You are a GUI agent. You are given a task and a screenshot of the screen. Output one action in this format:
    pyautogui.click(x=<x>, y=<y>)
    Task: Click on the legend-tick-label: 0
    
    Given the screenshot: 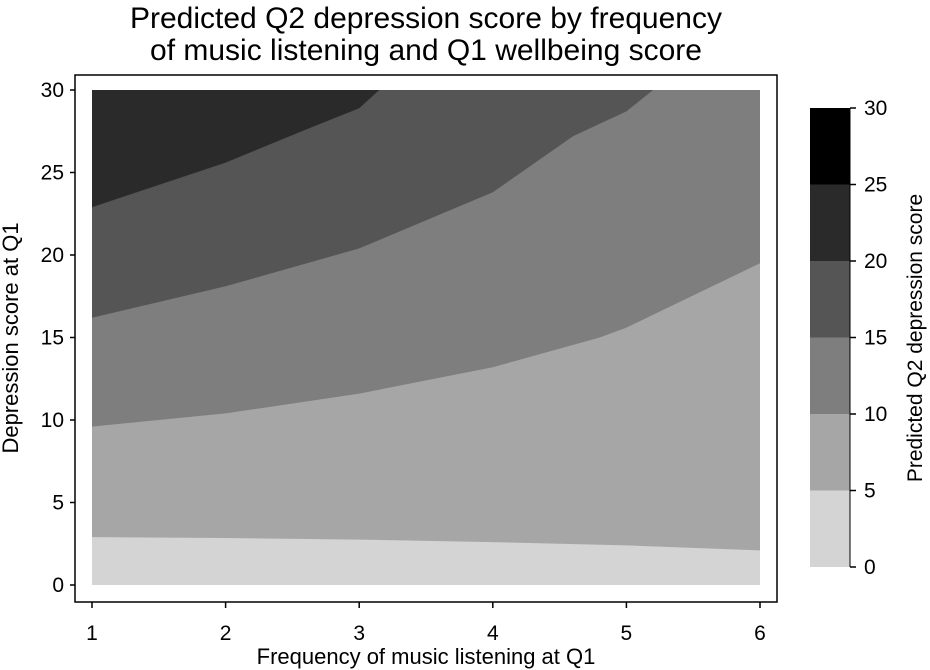 What is the action you would take?
    pyautogui.click(x=870, y=567)
    